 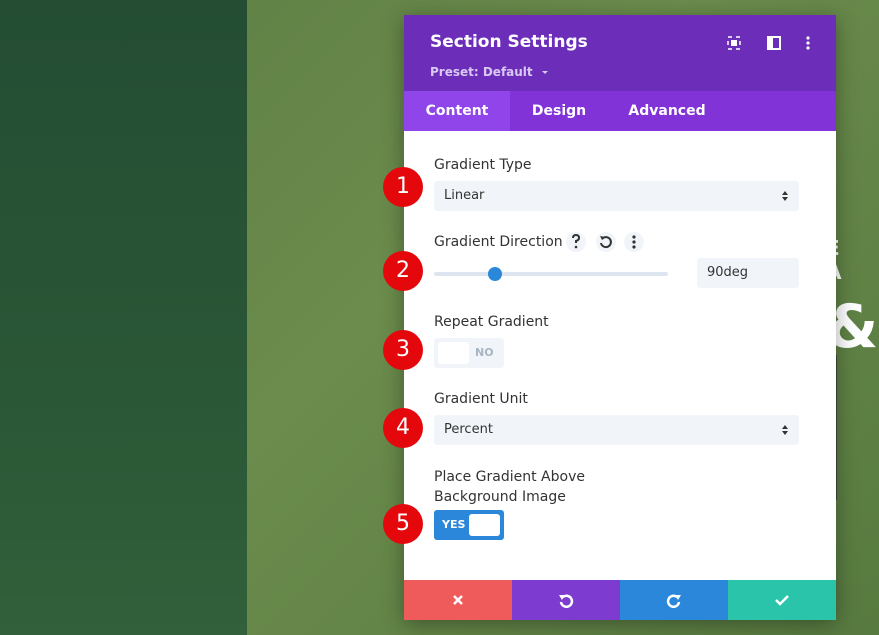 What do you see at coordinates (468, 429) in the screenshot?
I see `select-value: Percent` at bounding box center [468, 429].